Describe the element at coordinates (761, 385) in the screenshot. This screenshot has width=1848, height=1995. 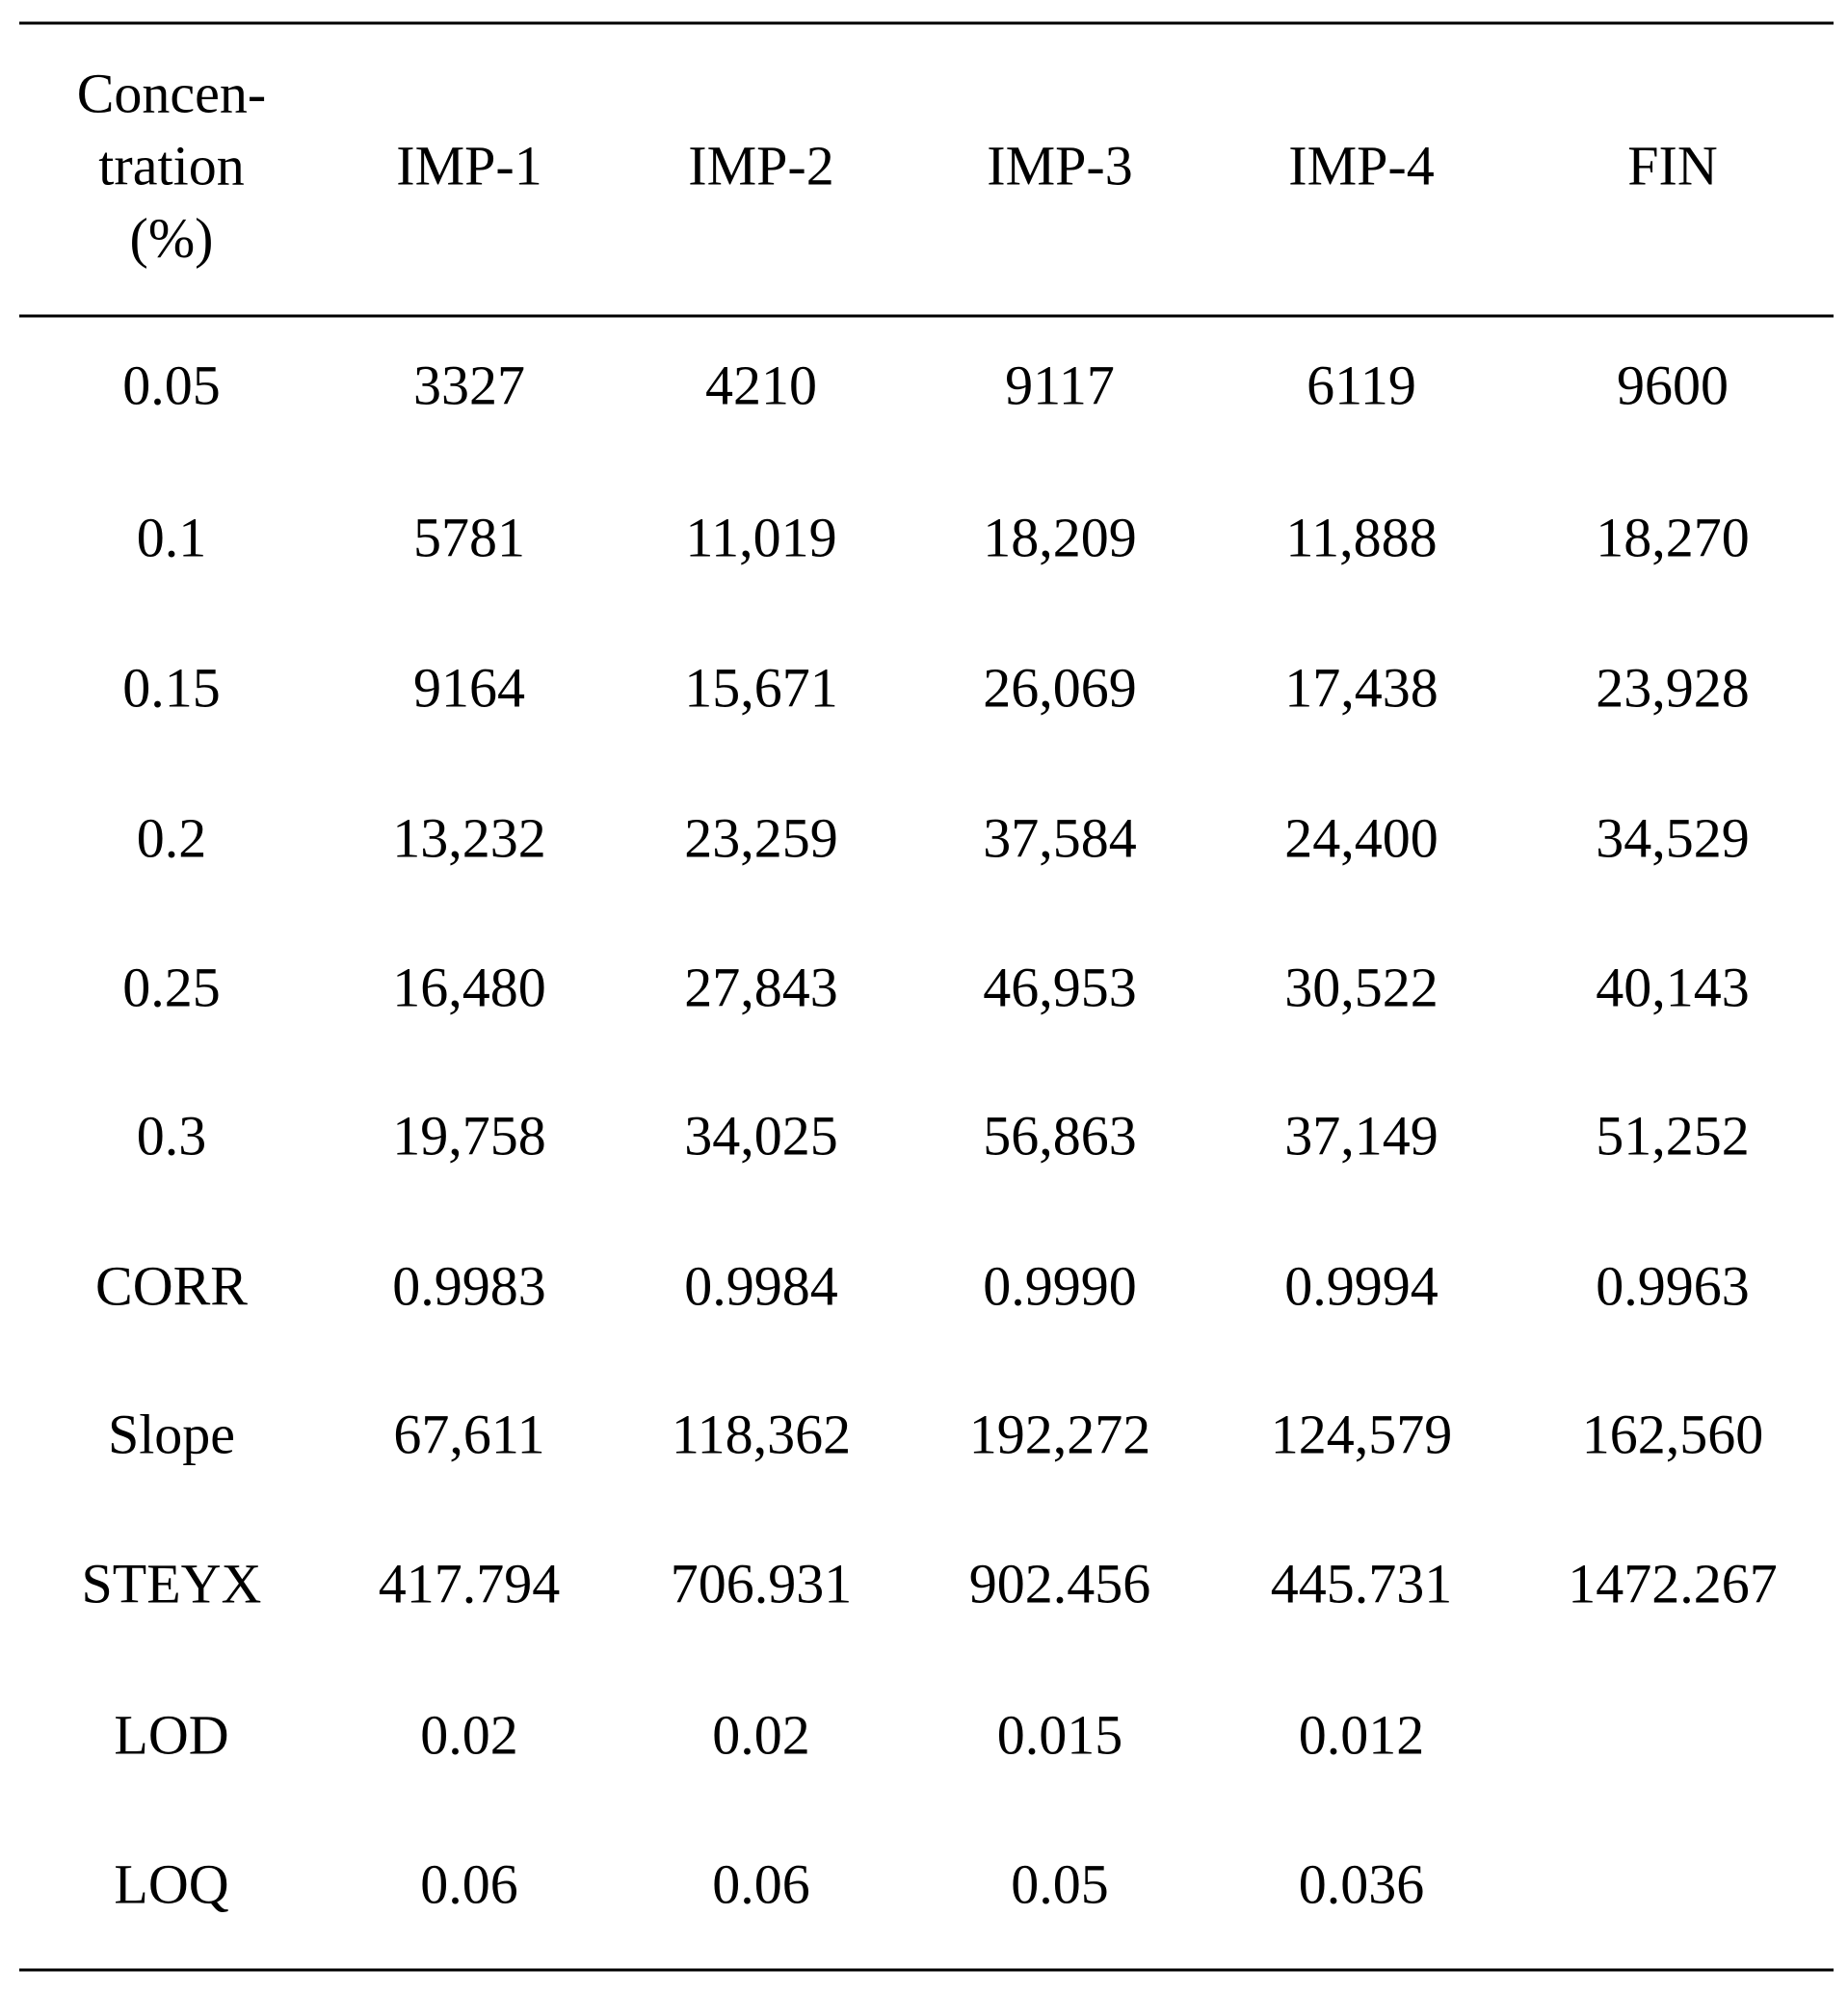
I see `cell: 4210` at that location.